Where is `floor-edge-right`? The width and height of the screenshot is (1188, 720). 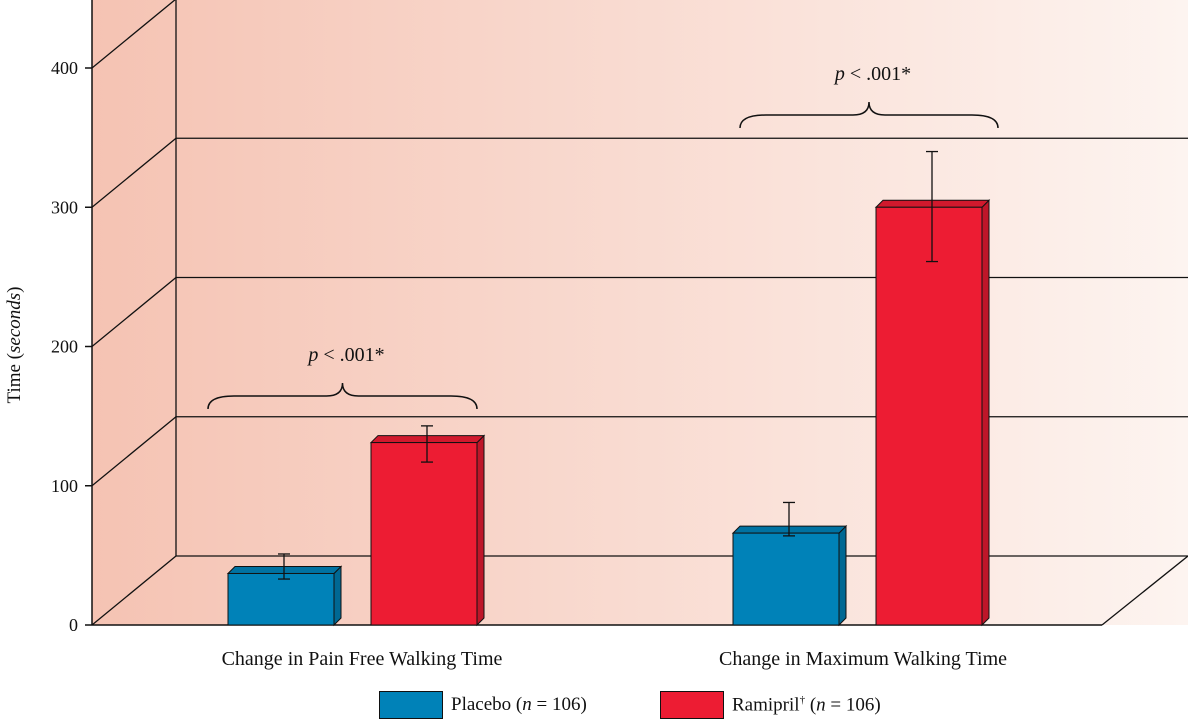 floor-edge-right is located at coordinates (1144, 590).